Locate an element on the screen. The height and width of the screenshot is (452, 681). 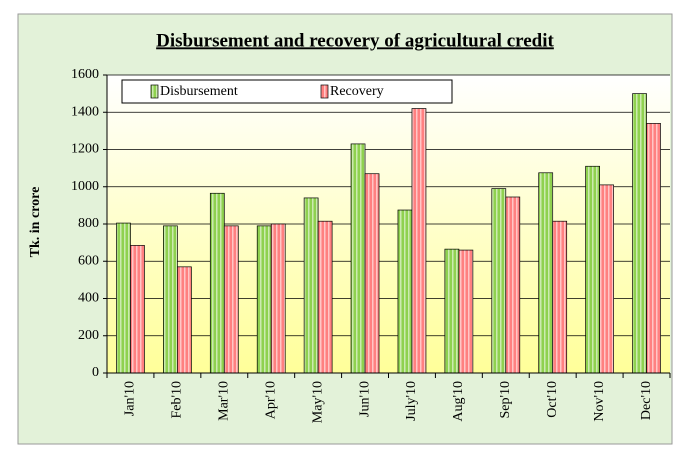
x-tick-label: Mar'10 is located at coordinates (224, 401).